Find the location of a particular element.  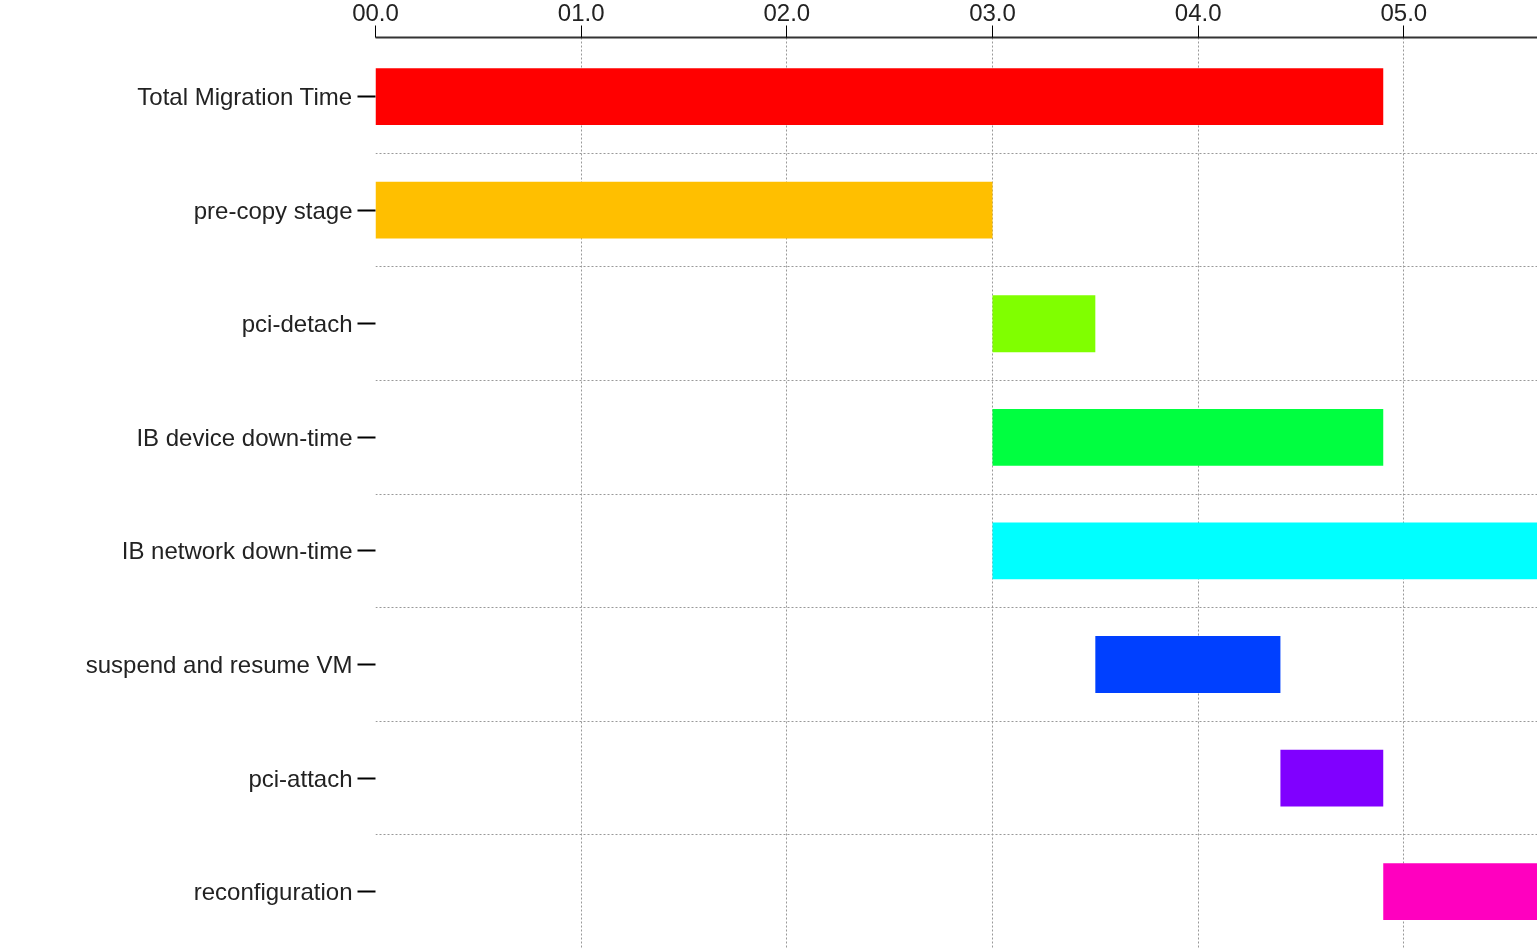

y-tick-label: suspend and resume VM is located at coordinates (219, 665).